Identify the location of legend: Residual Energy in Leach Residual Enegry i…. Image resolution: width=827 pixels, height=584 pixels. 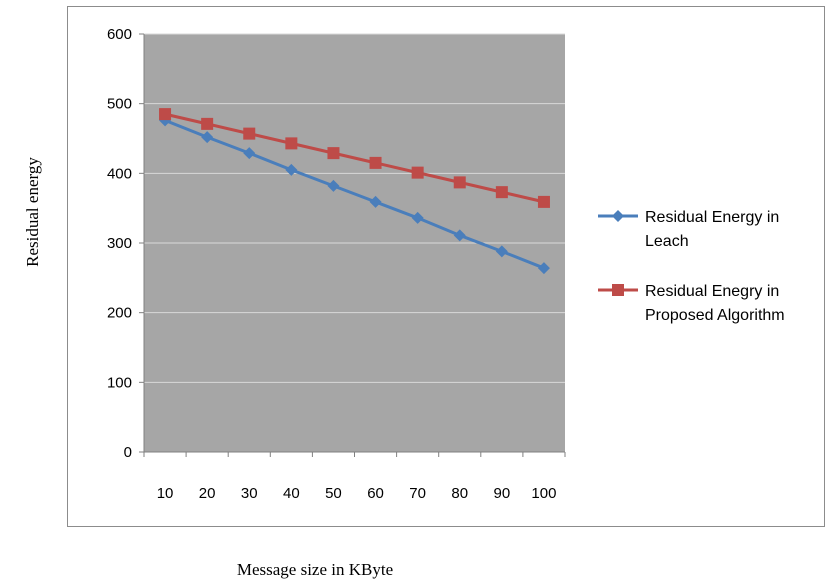
(691, 266).